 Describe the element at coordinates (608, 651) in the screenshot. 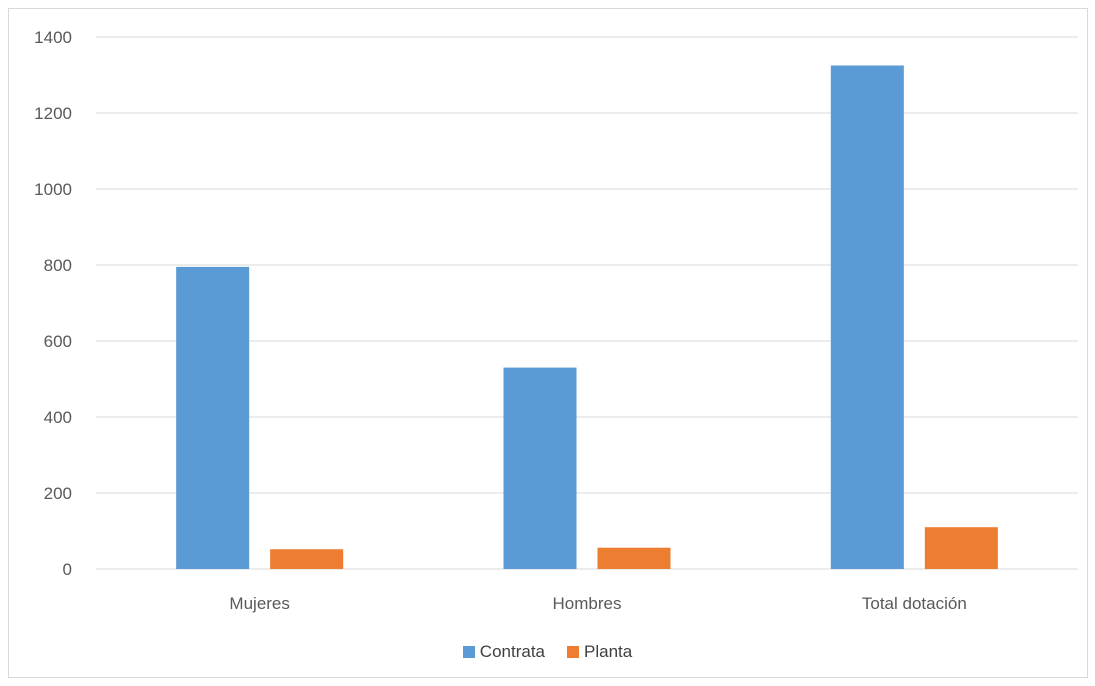

I see `legend-label-planta: Planta` at that location.